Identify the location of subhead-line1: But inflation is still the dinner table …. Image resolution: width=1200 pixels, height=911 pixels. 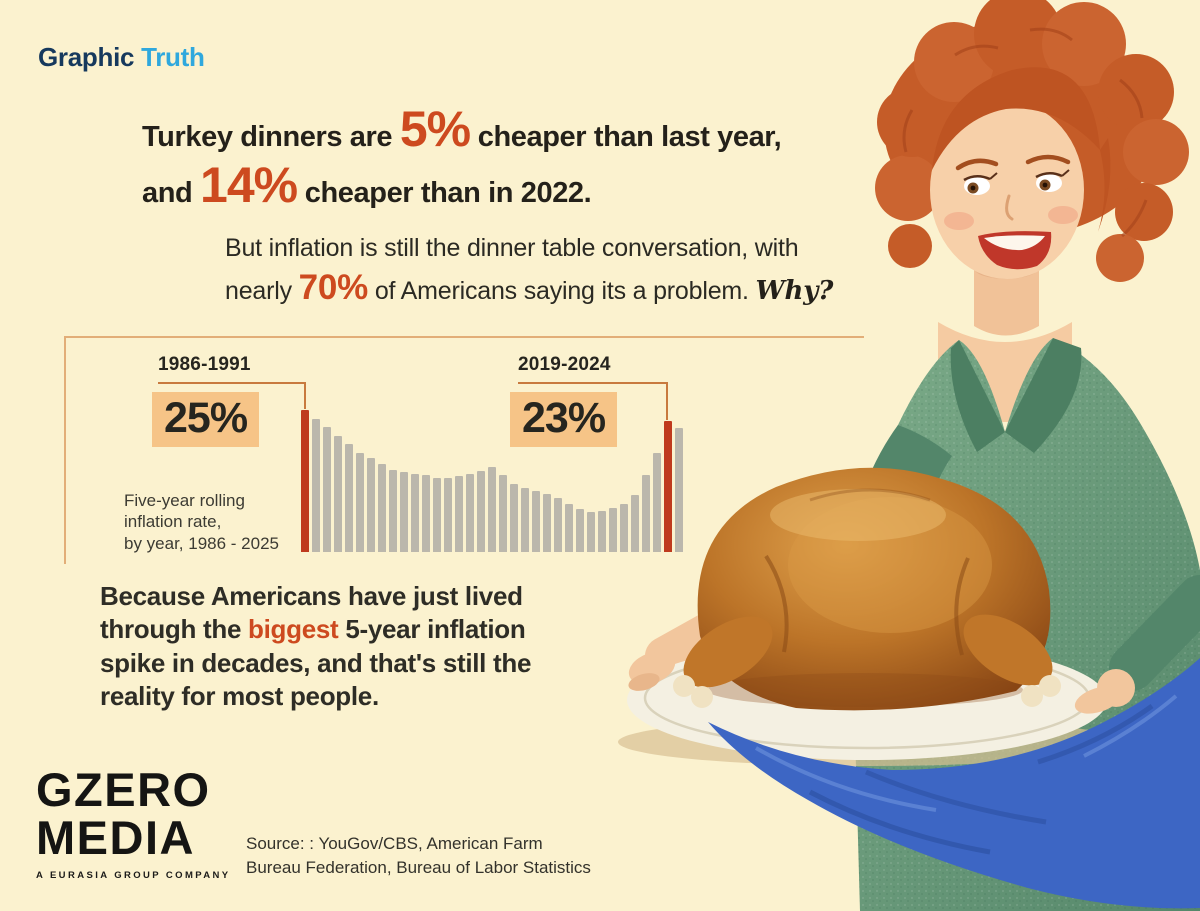
(512, 248).